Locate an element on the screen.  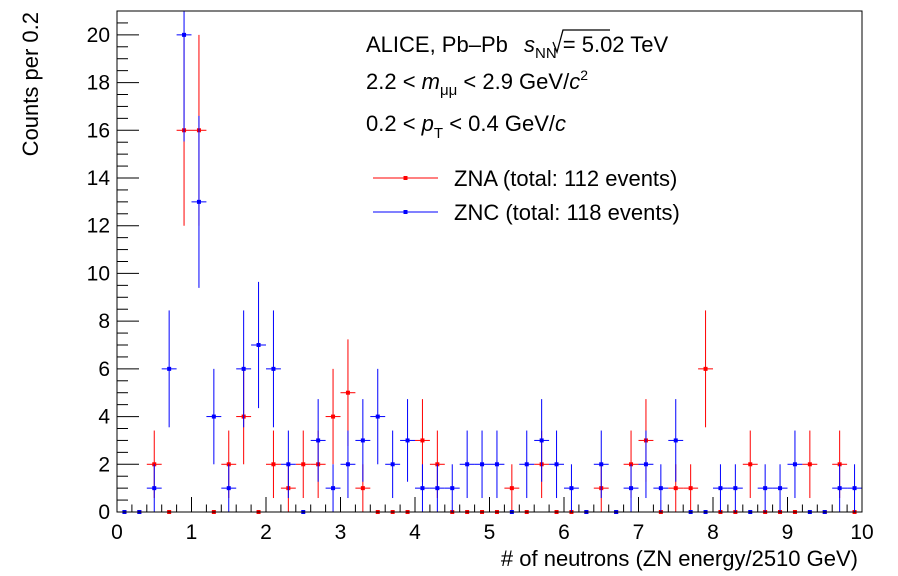
y-tick-label: 12 is located at coordinates (98, 226).